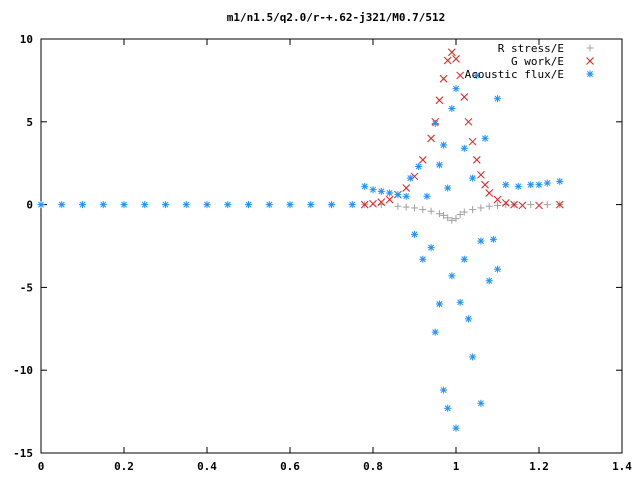 This screenshot has width=640, height=480. What do you see at coordinates (336, 17) in the screenshot?
I see `chart-title: m1/n1.5/q2.0/r-+.62-j321/M0.7/512` at bounding box center [336, 17].